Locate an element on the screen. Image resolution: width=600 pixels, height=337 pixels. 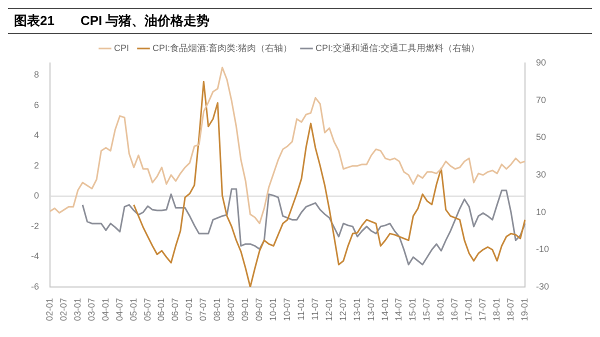
x-tick-label: 15-07 is located at coordinates (427, 310).